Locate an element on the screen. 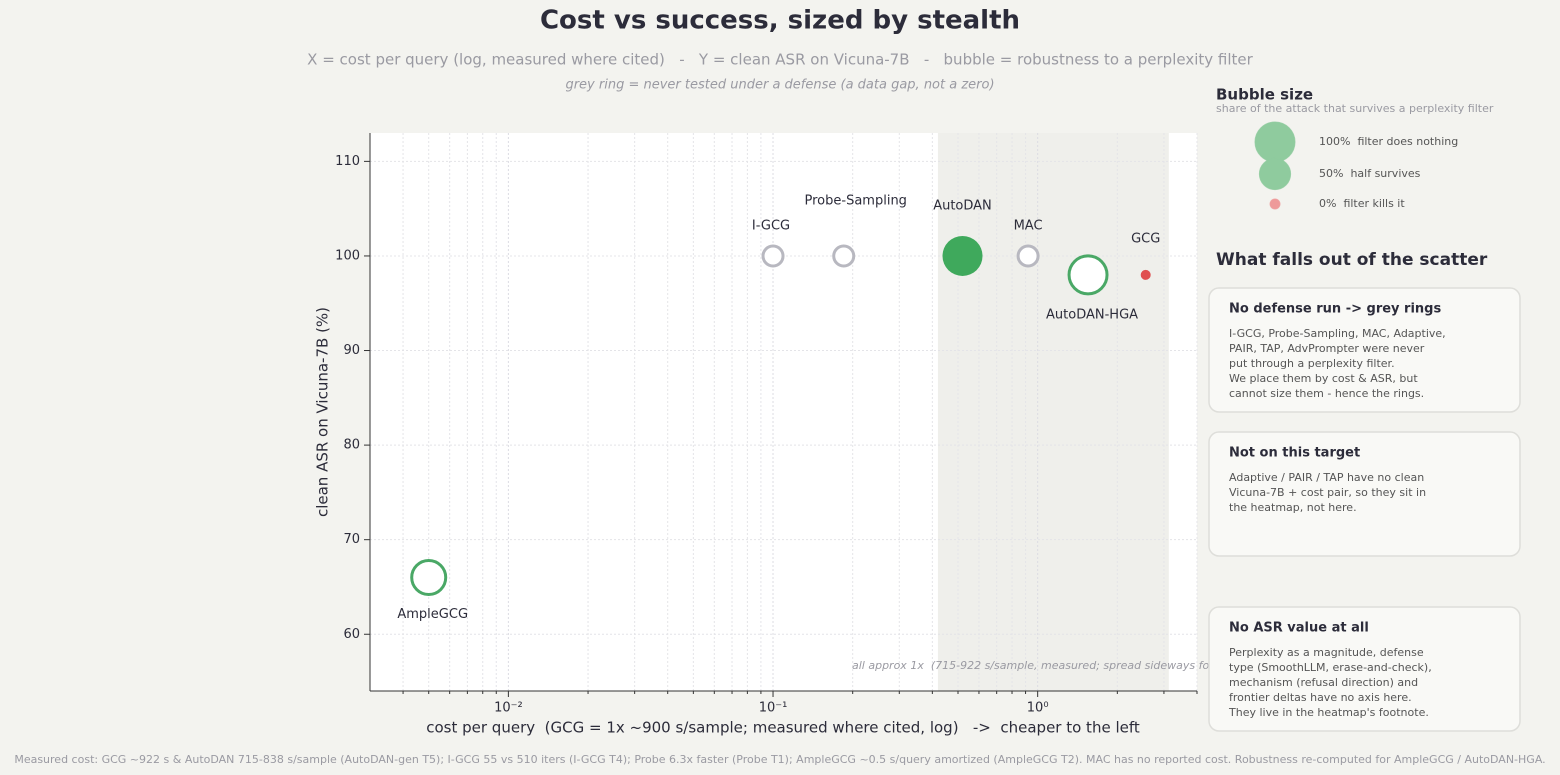  card-line: Perplexity as a magnitude, defense is located at coordinates (1326, 652).